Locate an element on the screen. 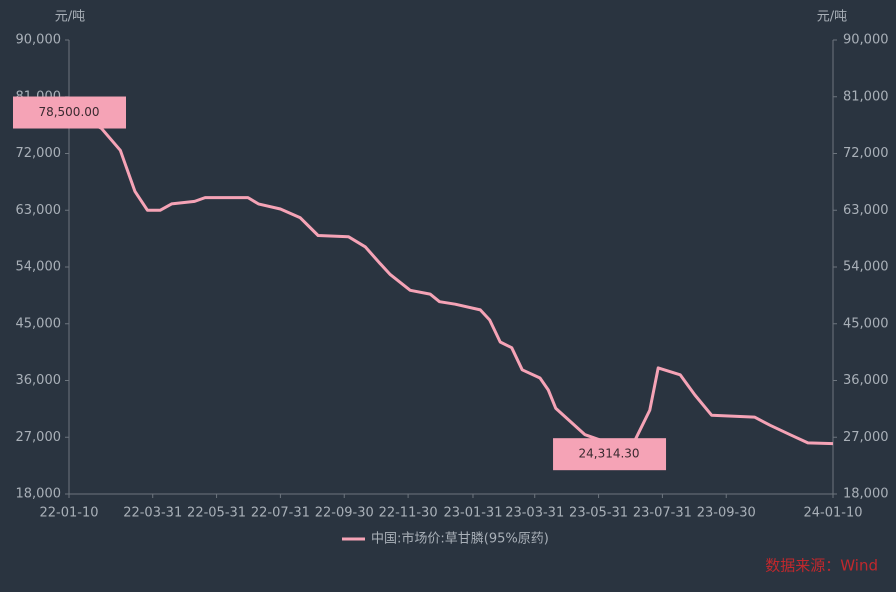 This screenshot has height=592, width=896. legend-label: 中国:市场价:草甘膦(95%原药) is located at coordinates (460, 539).